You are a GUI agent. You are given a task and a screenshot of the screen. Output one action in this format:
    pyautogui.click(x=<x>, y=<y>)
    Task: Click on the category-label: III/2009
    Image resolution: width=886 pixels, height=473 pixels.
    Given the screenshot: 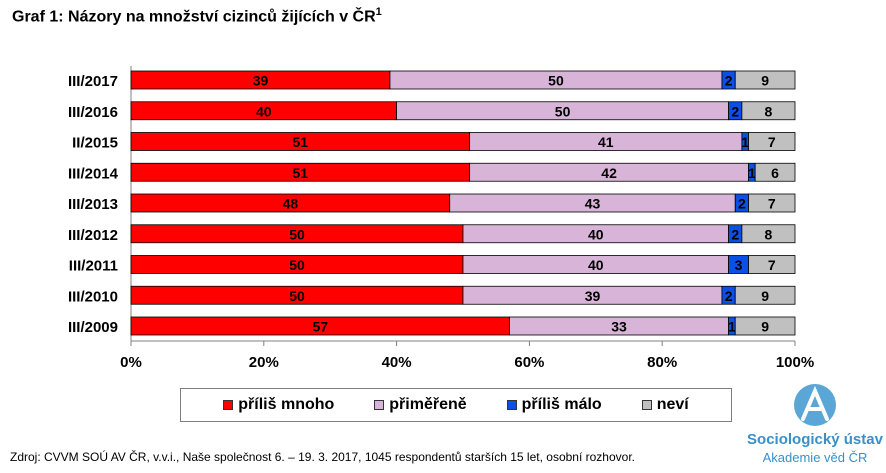 What is the action you would take?
    pyautogui.click(x=93, y=327)
    